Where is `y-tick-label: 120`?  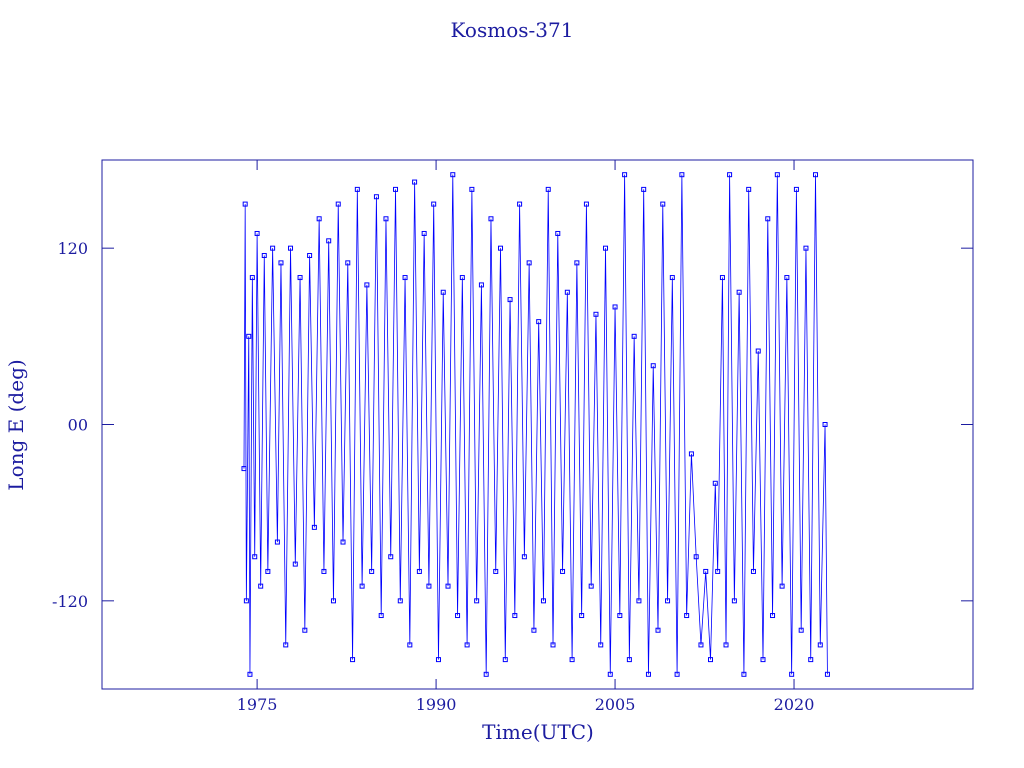 y-tick-label: 120 is located at coordinates (72, 248).